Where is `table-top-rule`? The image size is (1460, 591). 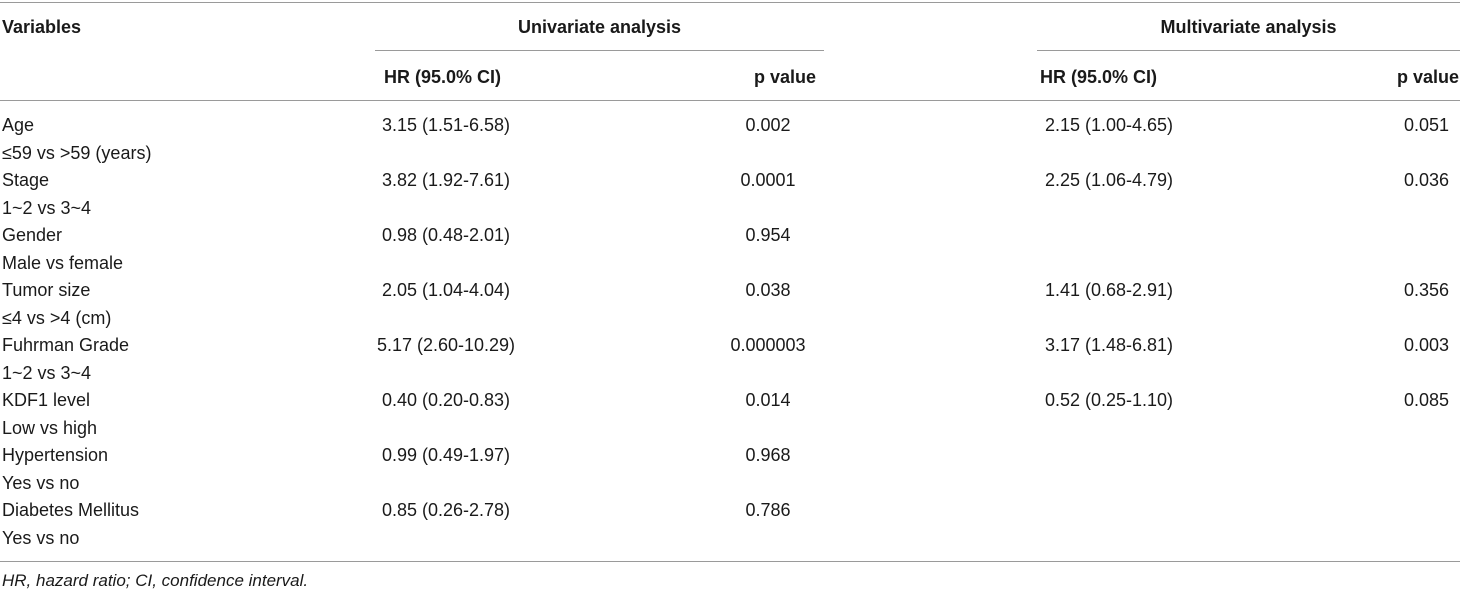 table-top-rule is located at coordinates (730, 2).